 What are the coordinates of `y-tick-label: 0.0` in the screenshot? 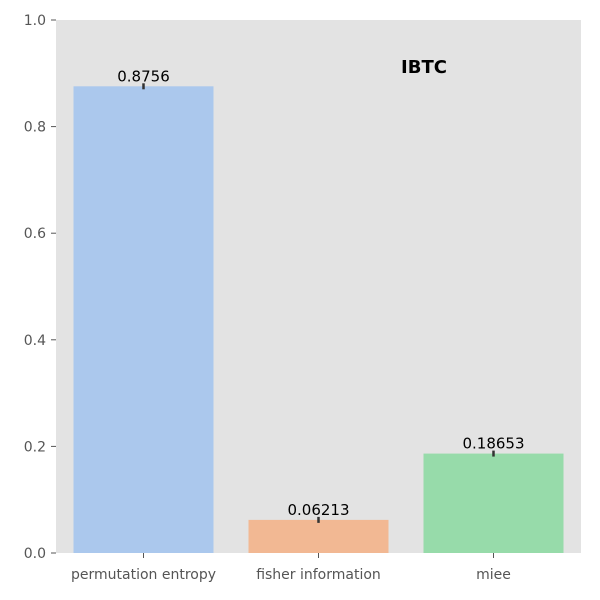 It's located at (35, 554).